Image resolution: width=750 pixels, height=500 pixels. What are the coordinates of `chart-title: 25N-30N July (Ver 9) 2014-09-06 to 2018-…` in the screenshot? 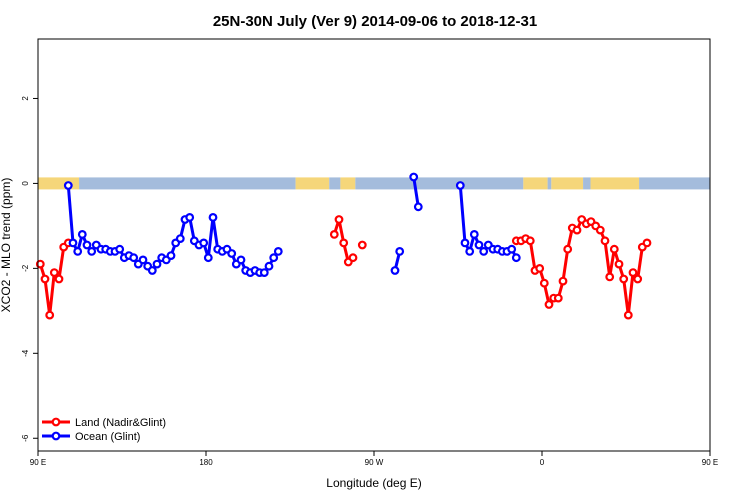 It's located at (375, 21).